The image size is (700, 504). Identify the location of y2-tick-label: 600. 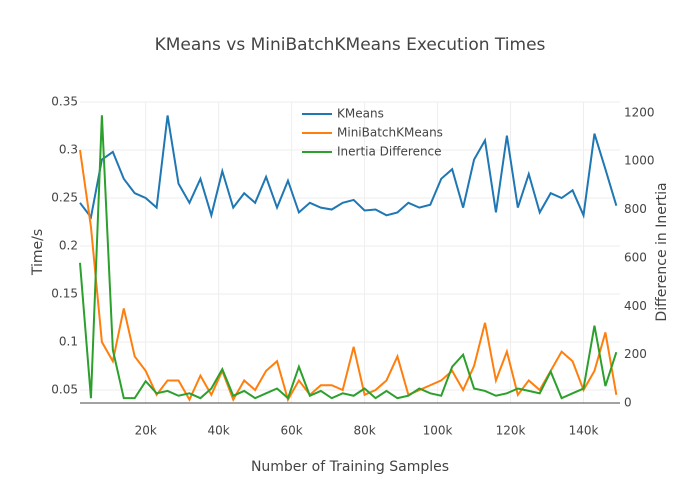
(635, 257).